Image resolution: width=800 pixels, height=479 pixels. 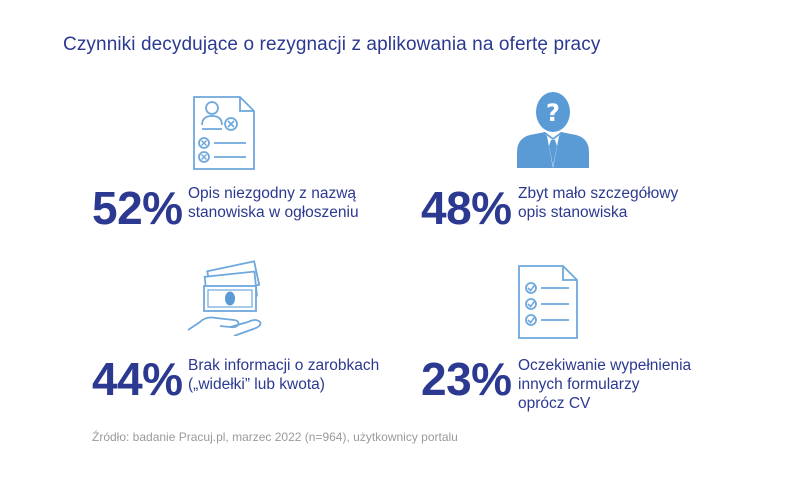 I want to click on document-profile-icon, so click(x=224, y=133).